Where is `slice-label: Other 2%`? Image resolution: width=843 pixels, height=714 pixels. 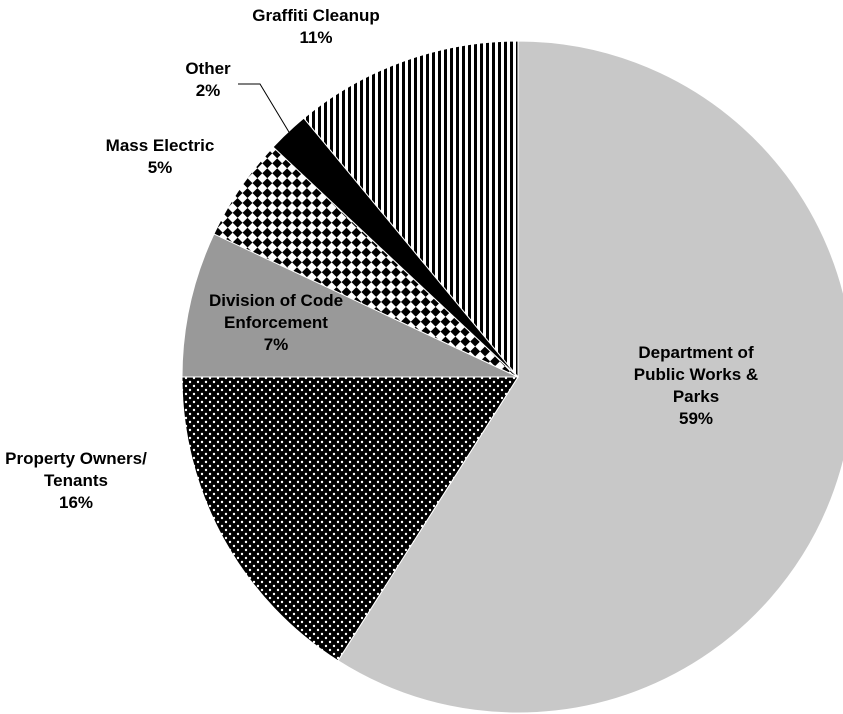 slice-label: Other 2% is located at coordinates (208, 79).